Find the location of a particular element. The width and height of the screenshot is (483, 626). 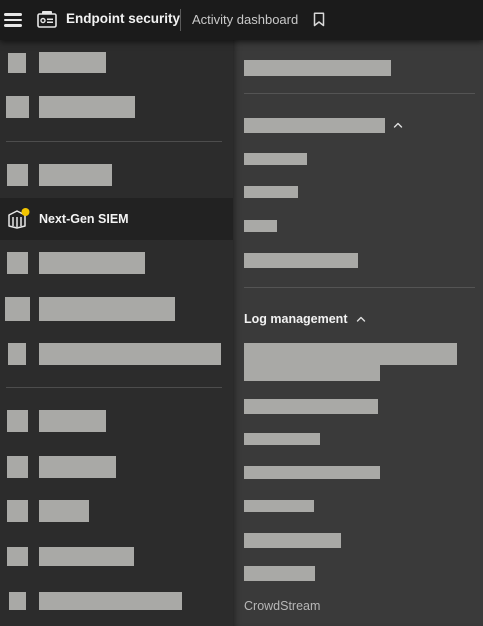

nav-item-next-gen-siem: Next-Gen SIEM is located at coordinates (116, 219).